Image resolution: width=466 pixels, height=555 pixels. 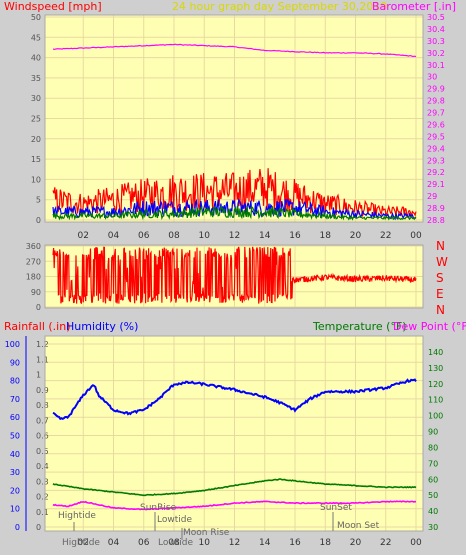 I want to click on barometer-tick-label: 29.9, so click(x=436, y=89).